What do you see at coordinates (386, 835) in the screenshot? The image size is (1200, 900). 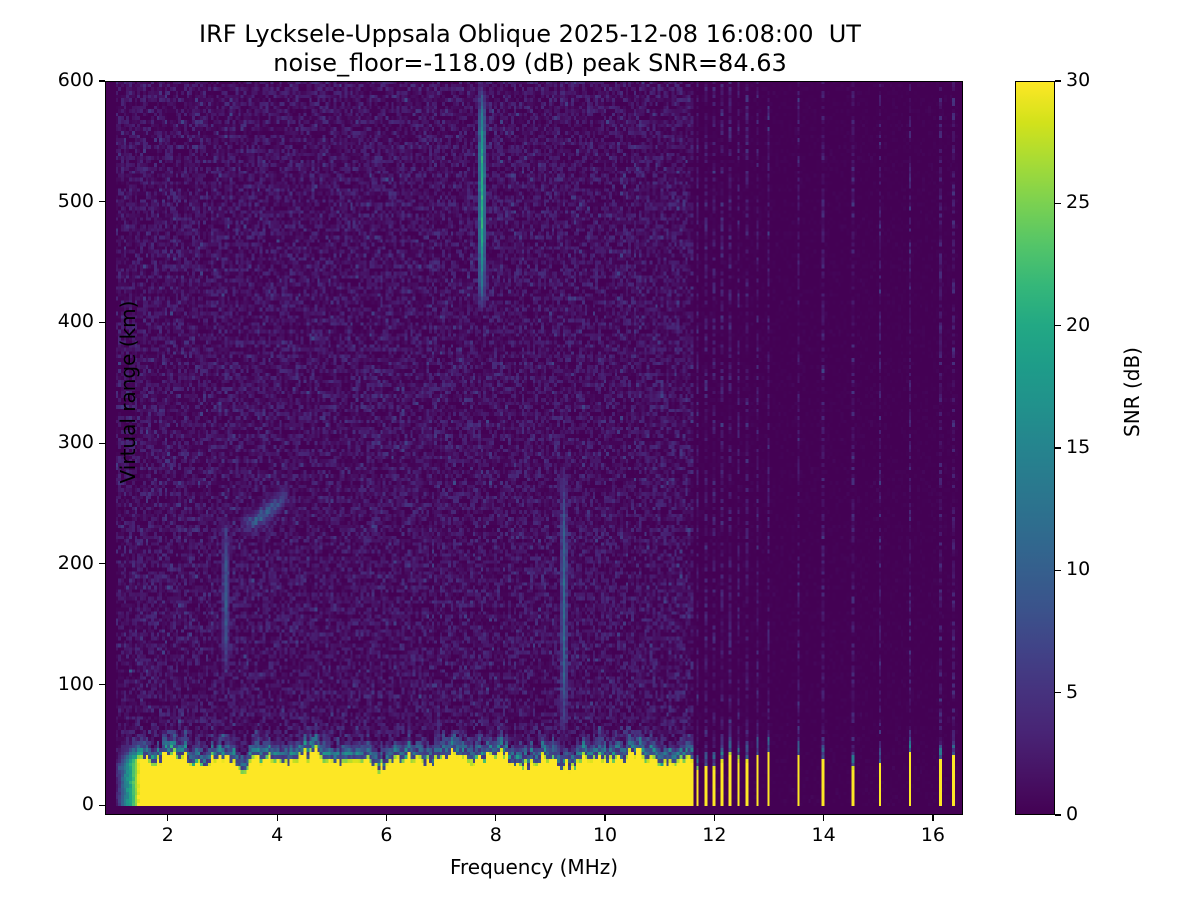 I see `x-axis-tick-label: 6` at bounding box center [386, 835].